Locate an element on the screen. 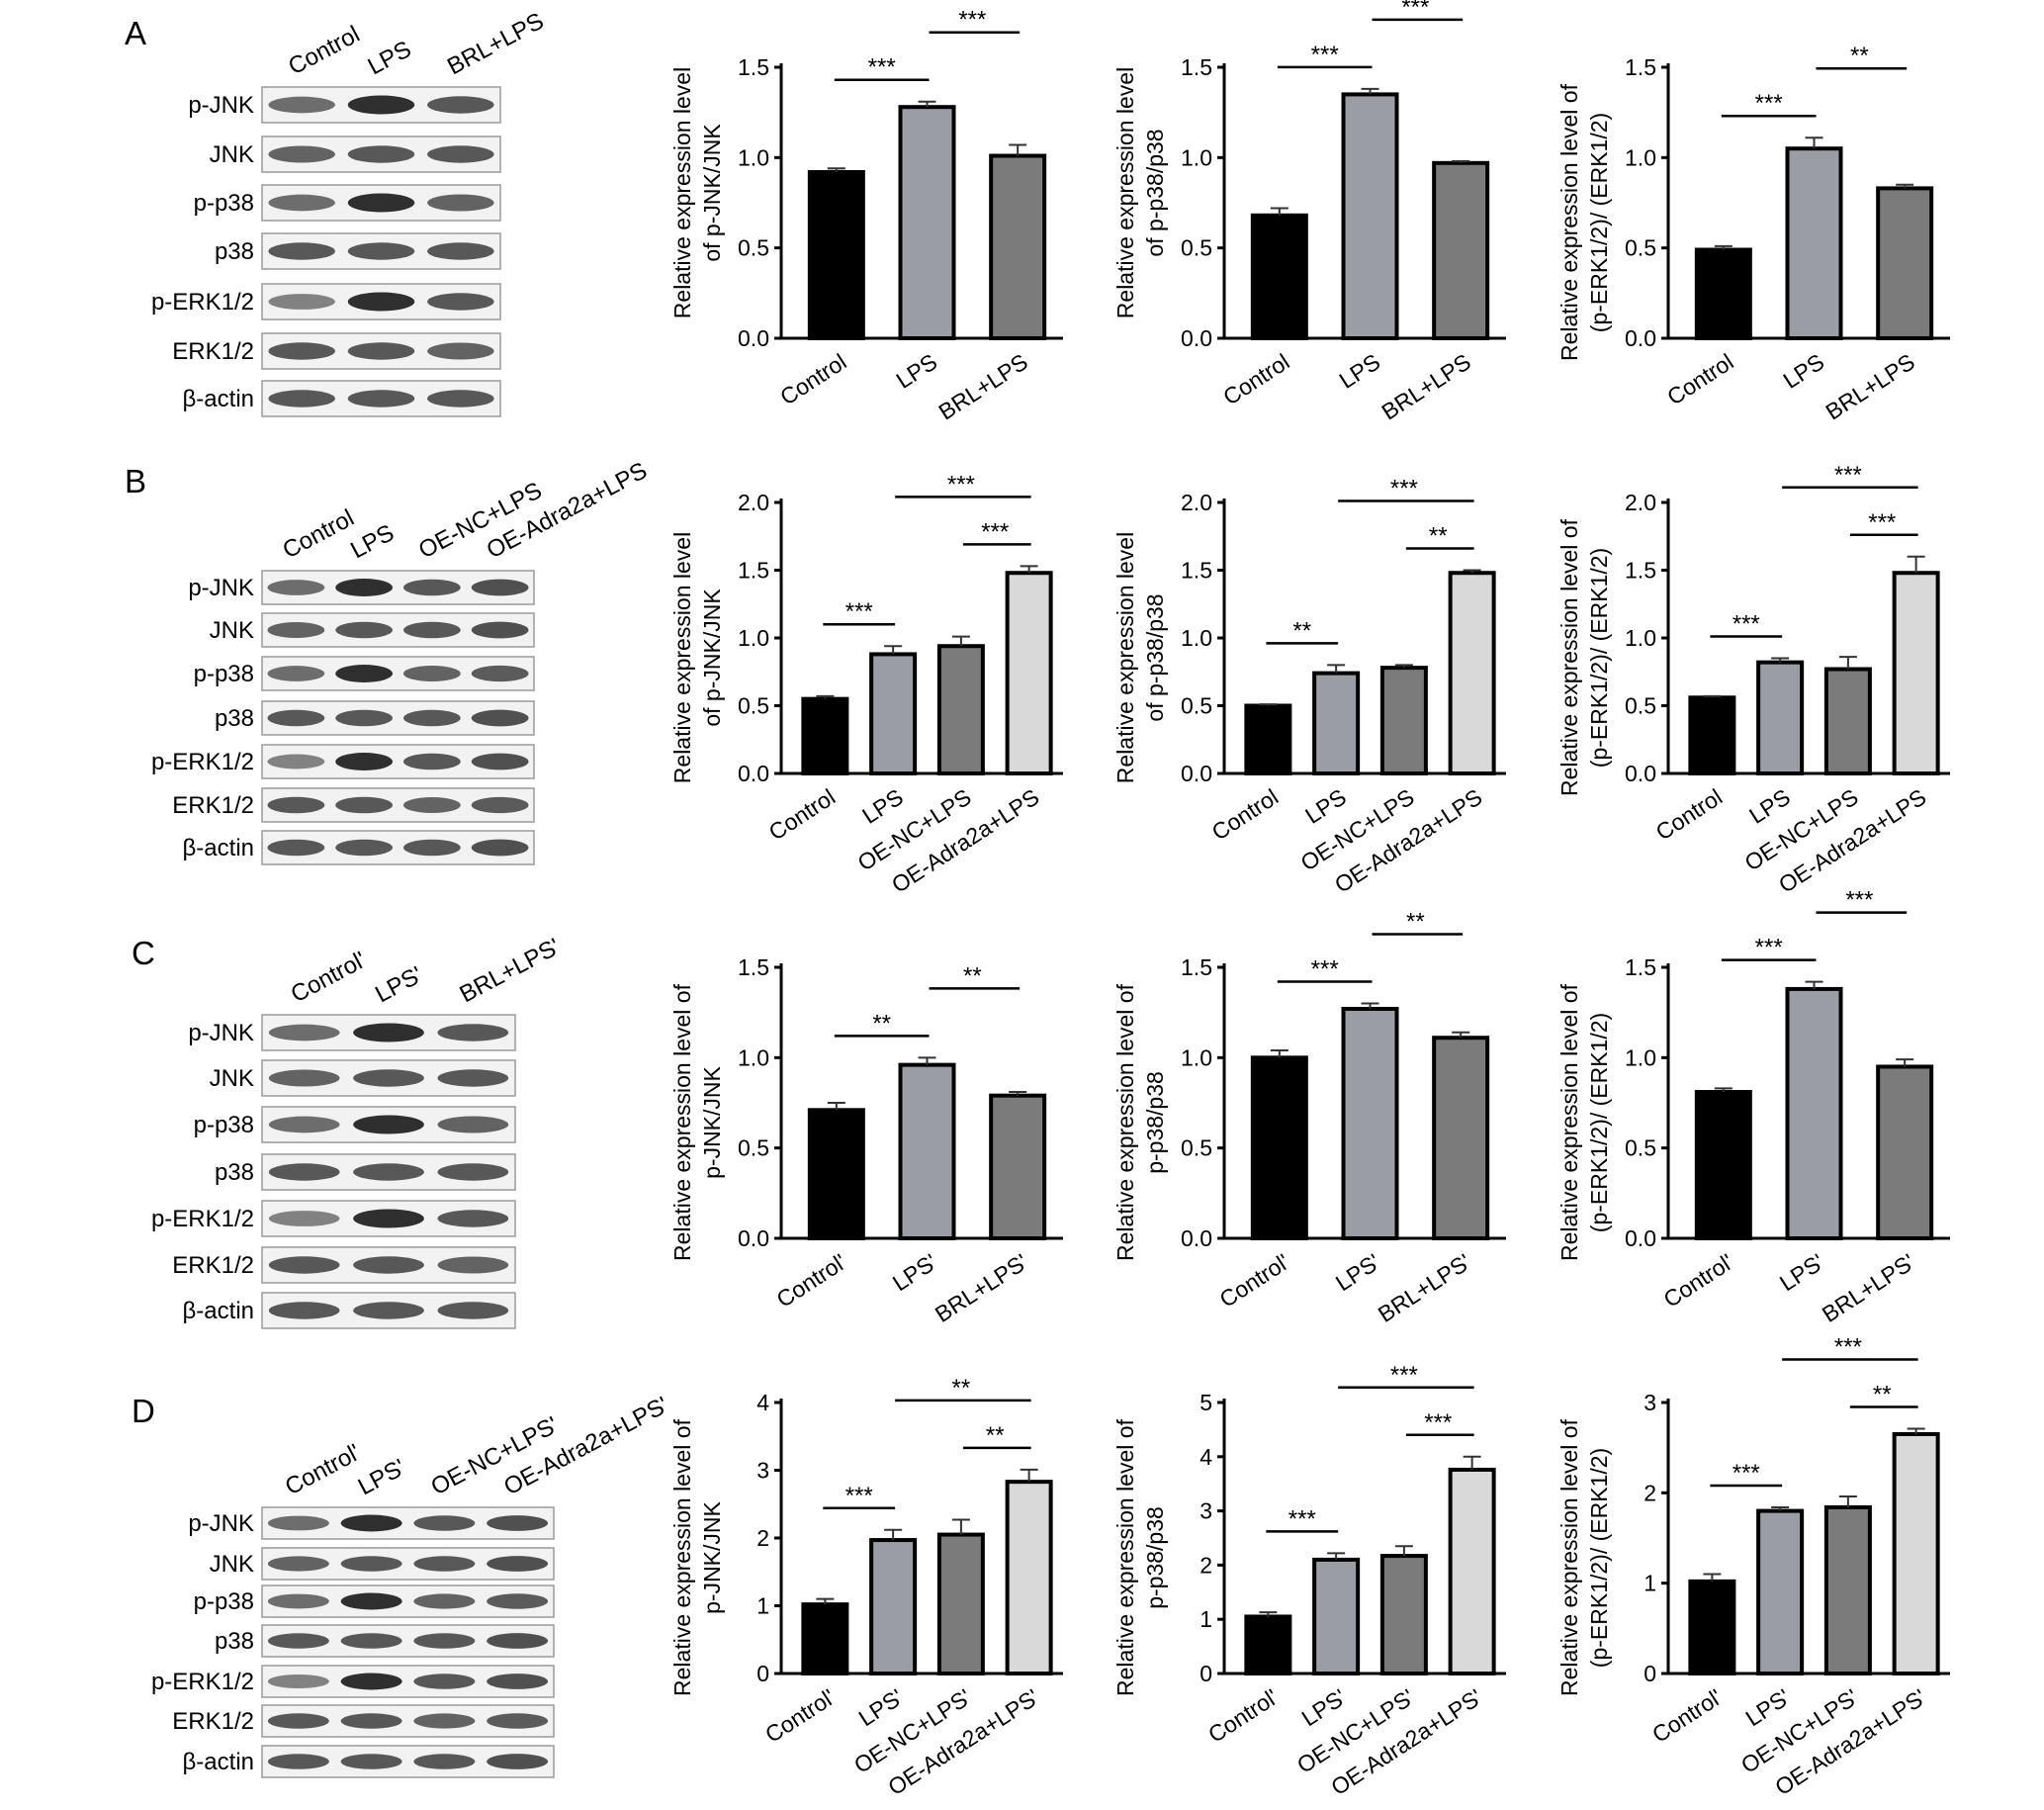 The image size is (2044, 1810). protein-label: JNK is located at coordinates (232, 630).